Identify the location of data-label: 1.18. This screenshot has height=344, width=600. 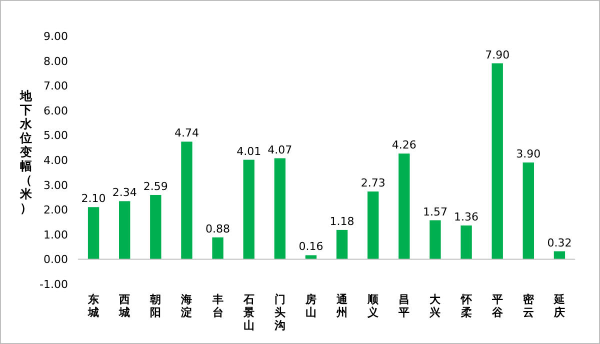
(342, 221).